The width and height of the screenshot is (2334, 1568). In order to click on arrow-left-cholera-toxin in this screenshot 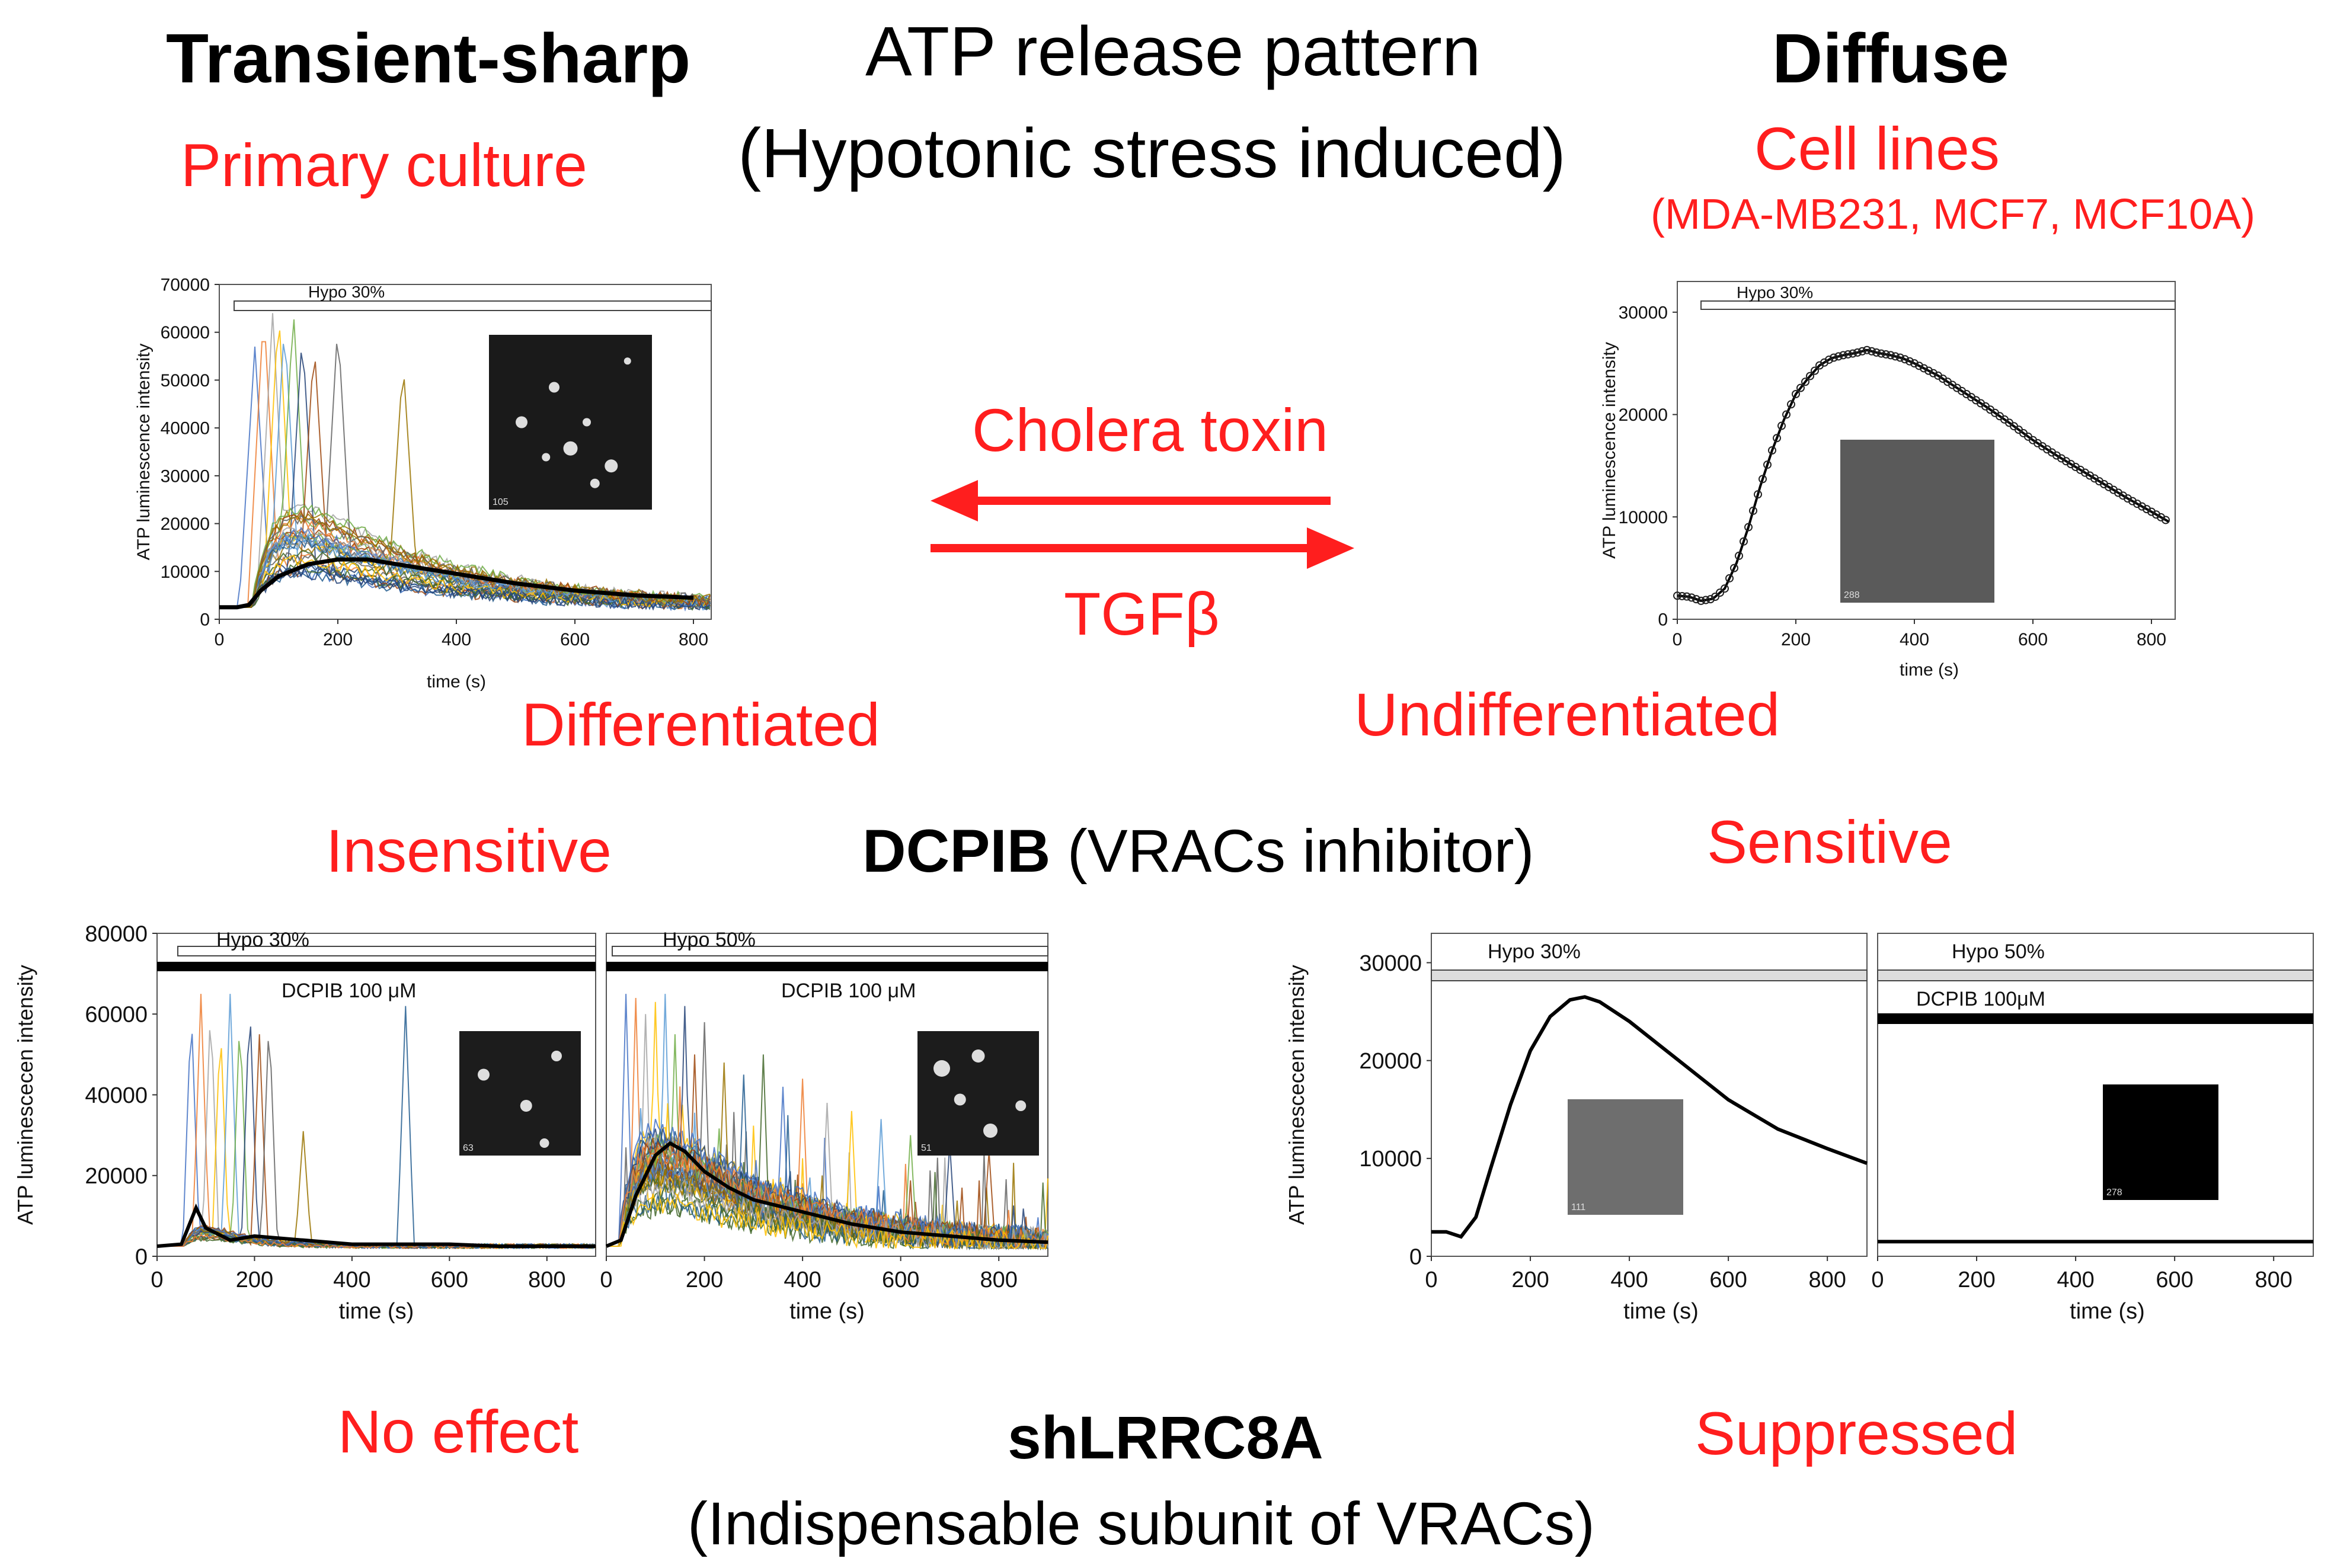, I will do `click(1131, 500)`.